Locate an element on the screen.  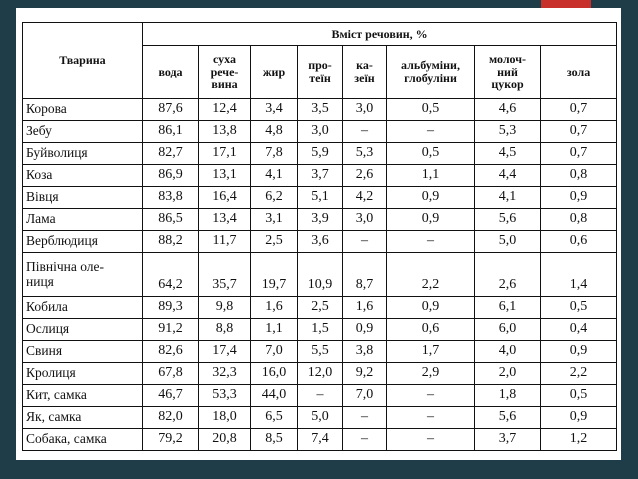
column-header: ка-зеїн is located at coordinates (364, 72).